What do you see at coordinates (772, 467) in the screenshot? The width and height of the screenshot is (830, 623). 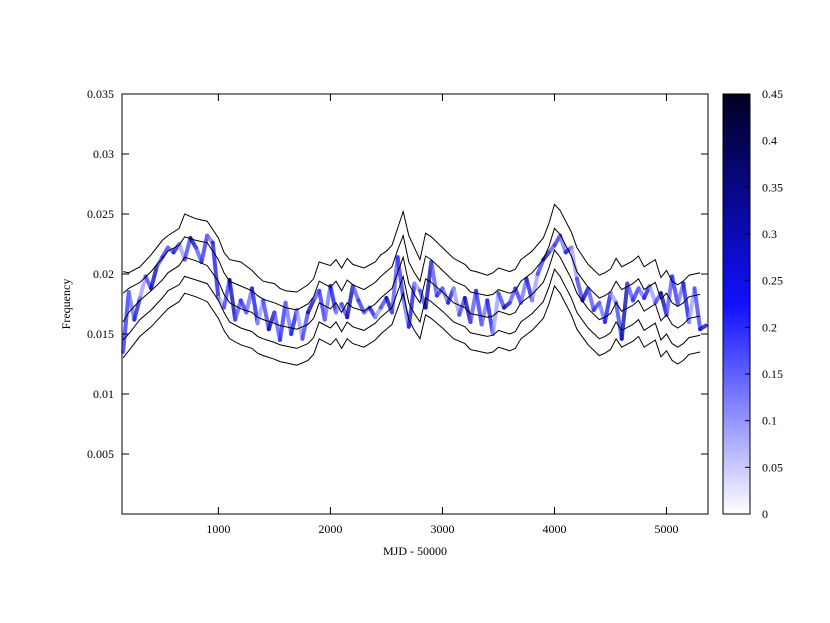 I see `colorbar-tick-label: 0.05` at bounding box center [772, 467].